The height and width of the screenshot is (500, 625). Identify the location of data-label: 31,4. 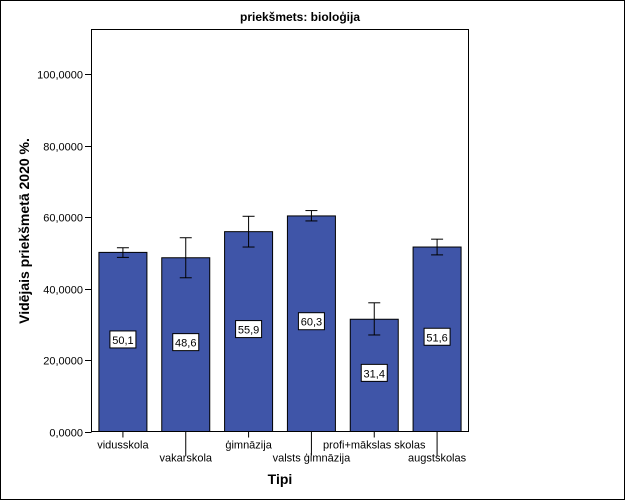
(374, 374).